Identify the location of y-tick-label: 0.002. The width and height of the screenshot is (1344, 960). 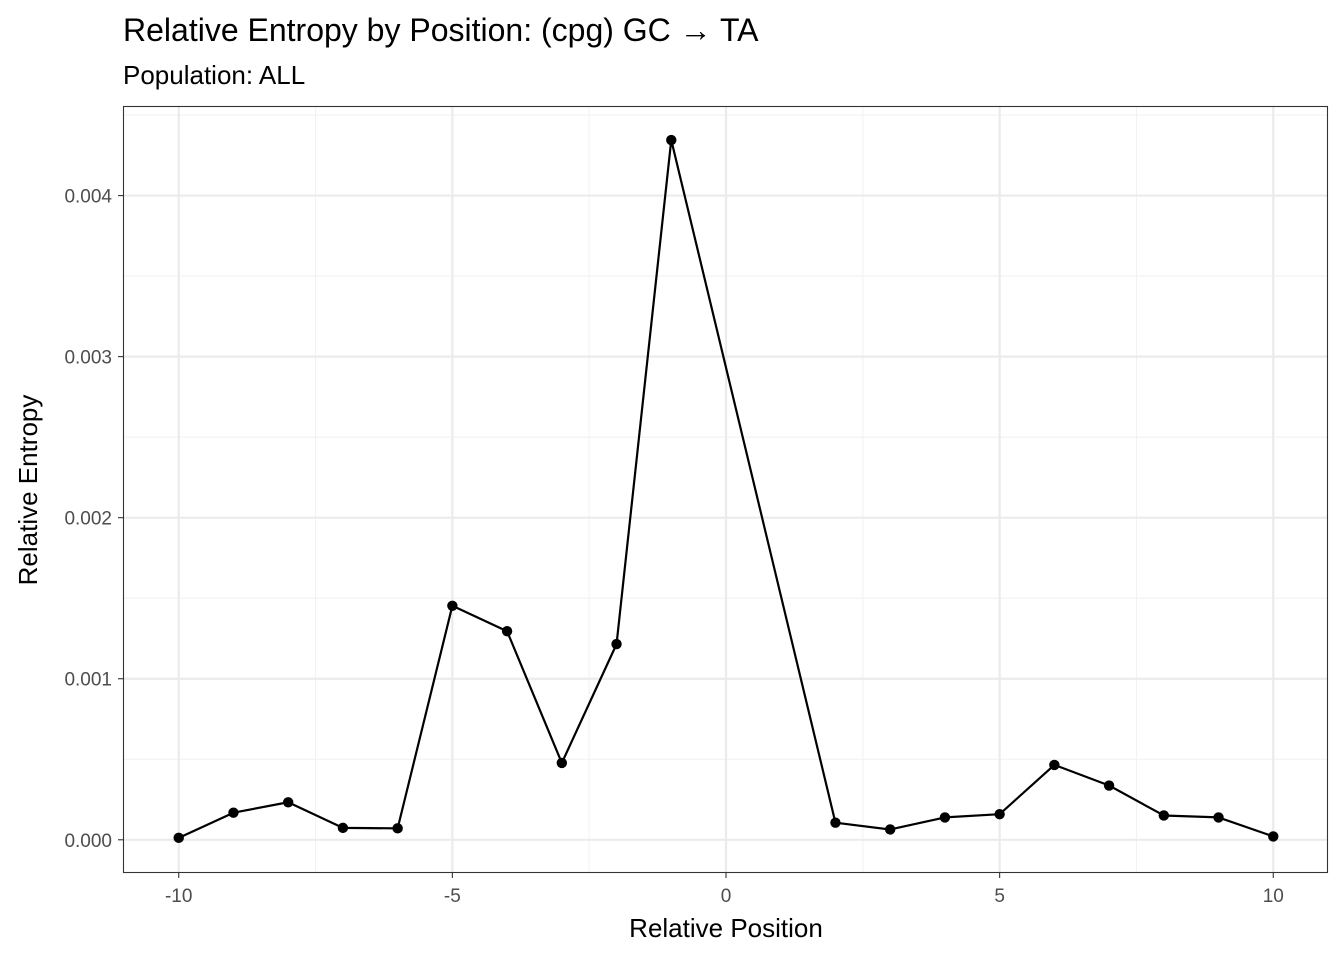
(88, 519).